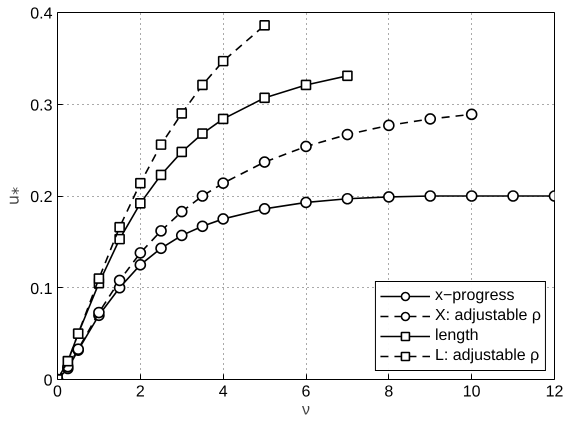 Image resolution: width=566 pixels, height=421 pixels. I want to click on y-tick-label: 0.1, so click(41, 289).